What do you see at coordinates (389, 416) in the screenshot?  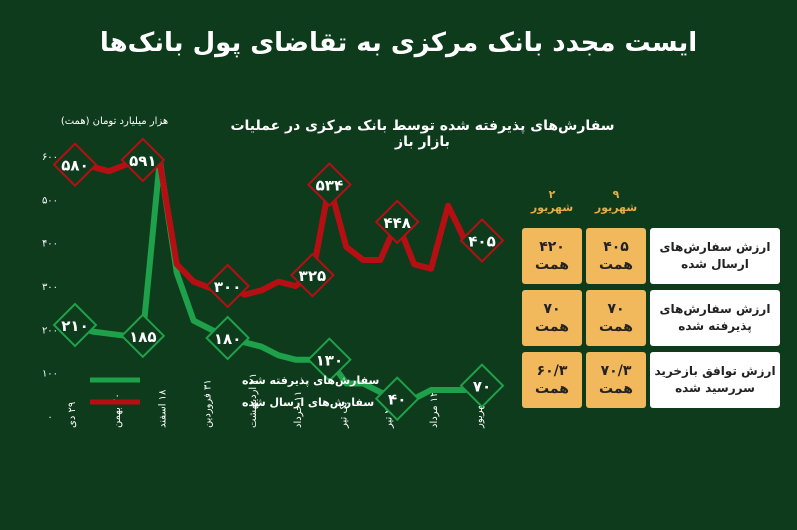 I see `x-tick-label: ۲۲ تیر` at bounding box center [389, 416].